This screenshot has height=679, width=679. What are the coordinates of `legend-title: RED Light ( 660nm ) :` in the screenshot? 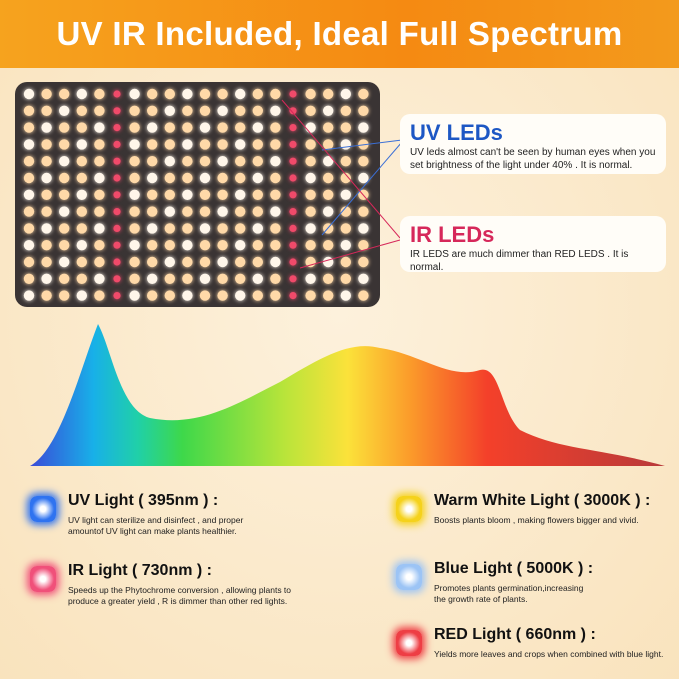 It's located at (515, 634).